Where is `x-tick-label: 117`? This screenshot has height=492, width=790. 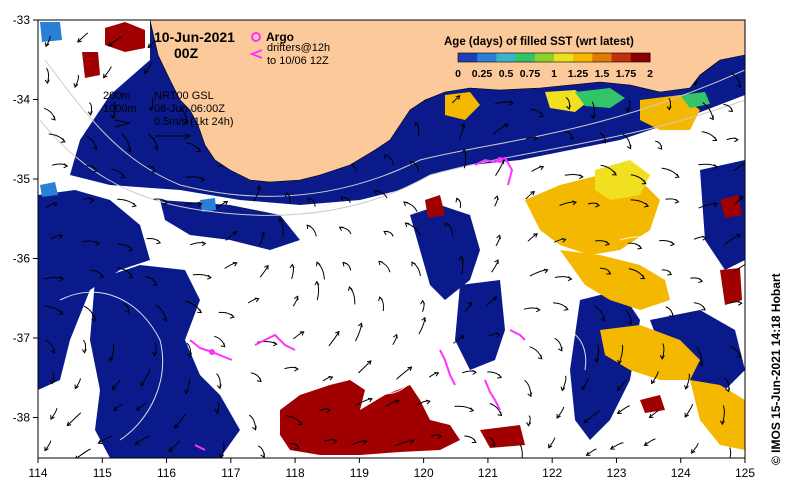 x-tick-label: 117 is located at coordinates (230, 473).